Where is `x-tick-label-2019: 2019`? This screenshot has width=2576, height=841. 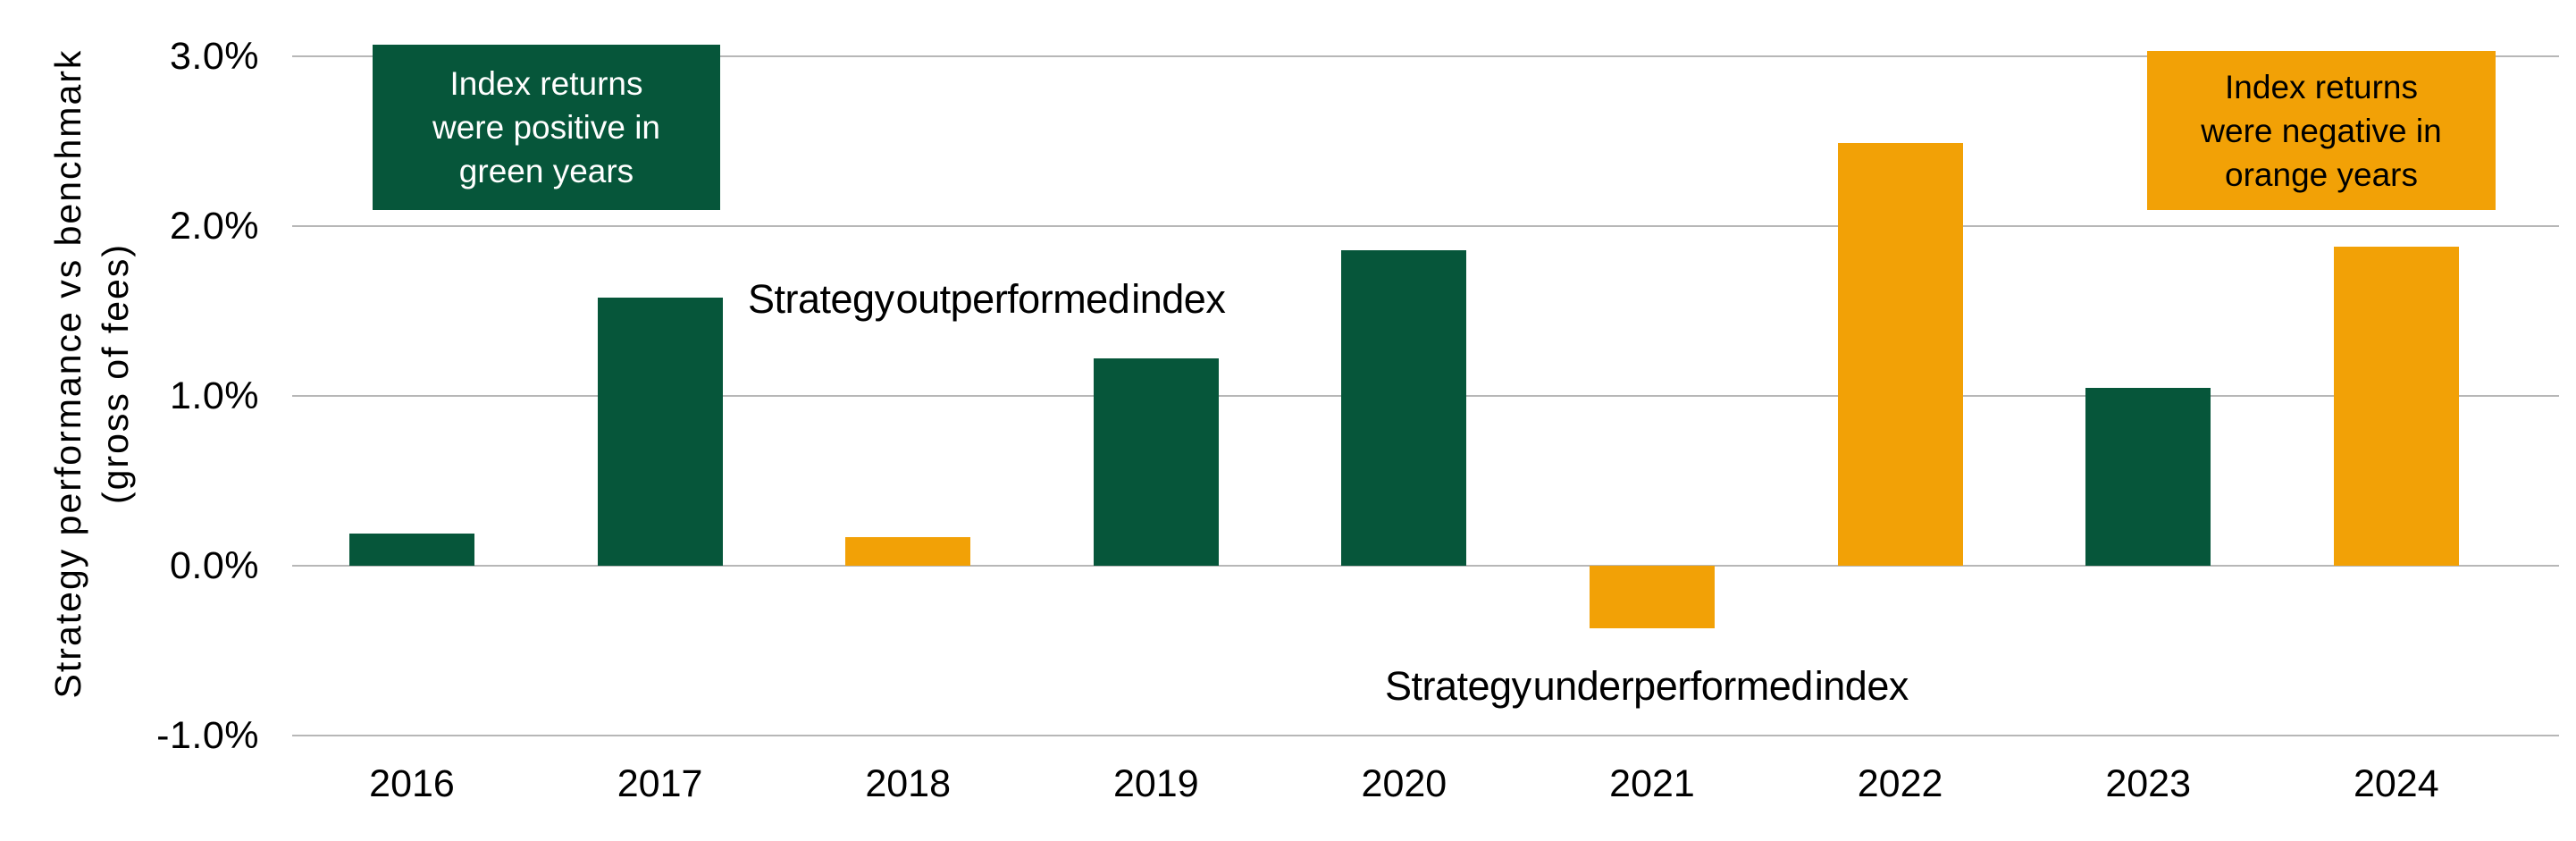 x-tick-label-2019: 2019 is located at coordinates (1155, 783).